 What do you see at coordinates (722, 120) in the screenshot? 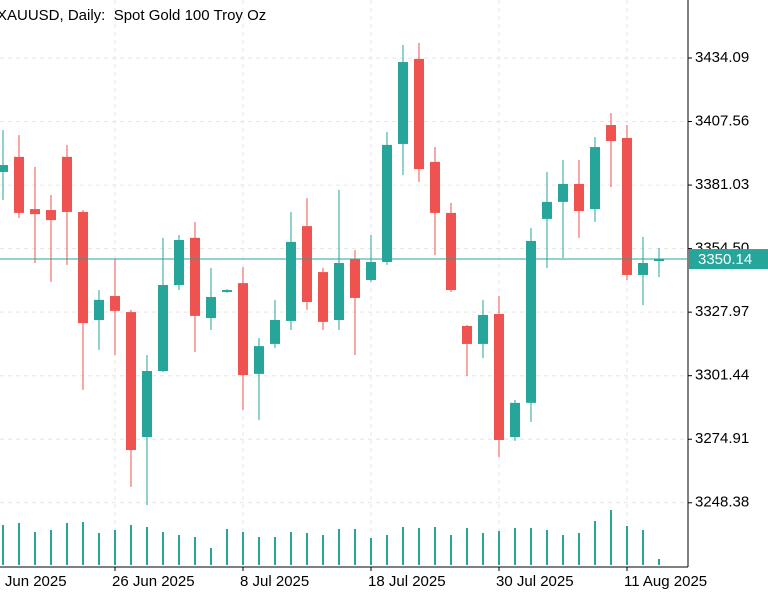
I see `y-tick-label: 3407.56` at bounding box center [722, 120].